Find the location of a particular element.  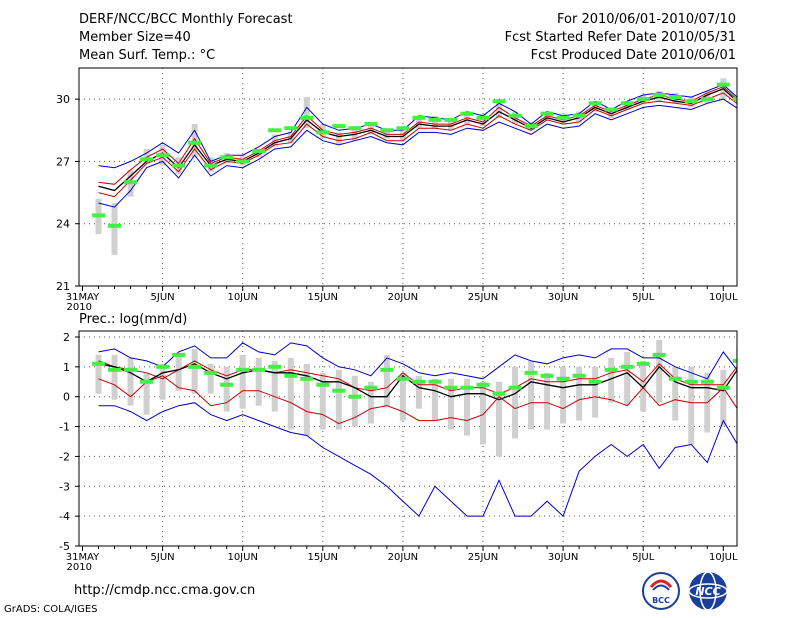

y-tick-label: -3 is located at coordinates (64, 486).